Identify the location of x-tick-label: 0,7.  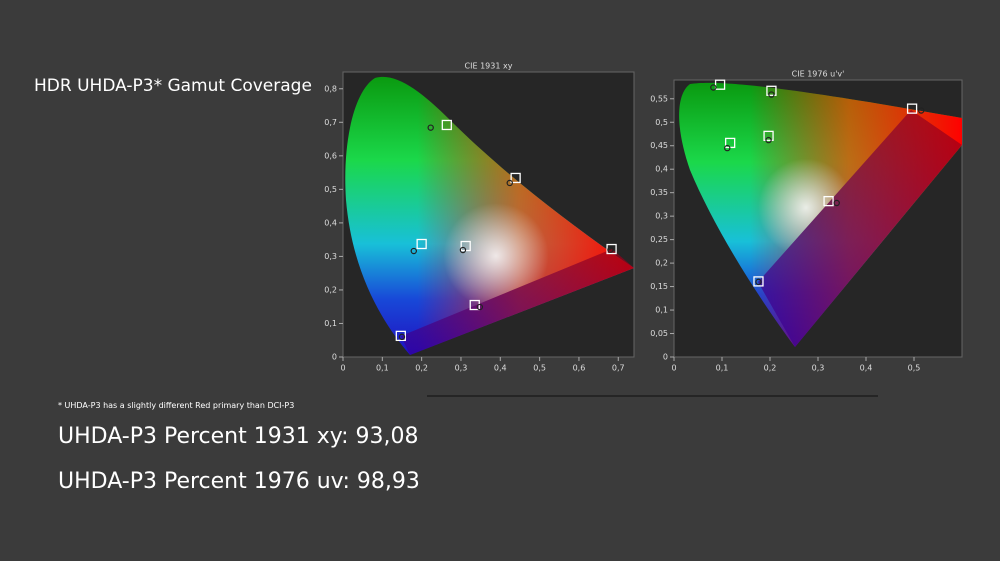
(618, 368).